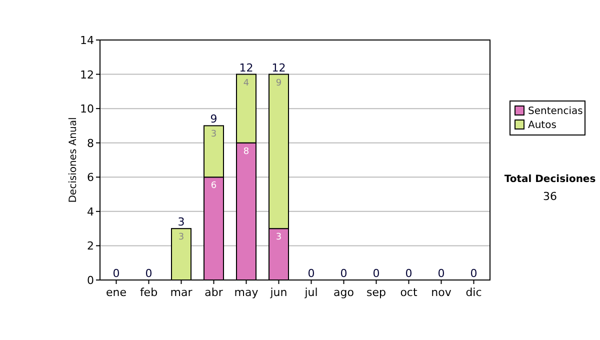 The image size is (600, 340). I want to click on data-label: 8, so click(246, 151).